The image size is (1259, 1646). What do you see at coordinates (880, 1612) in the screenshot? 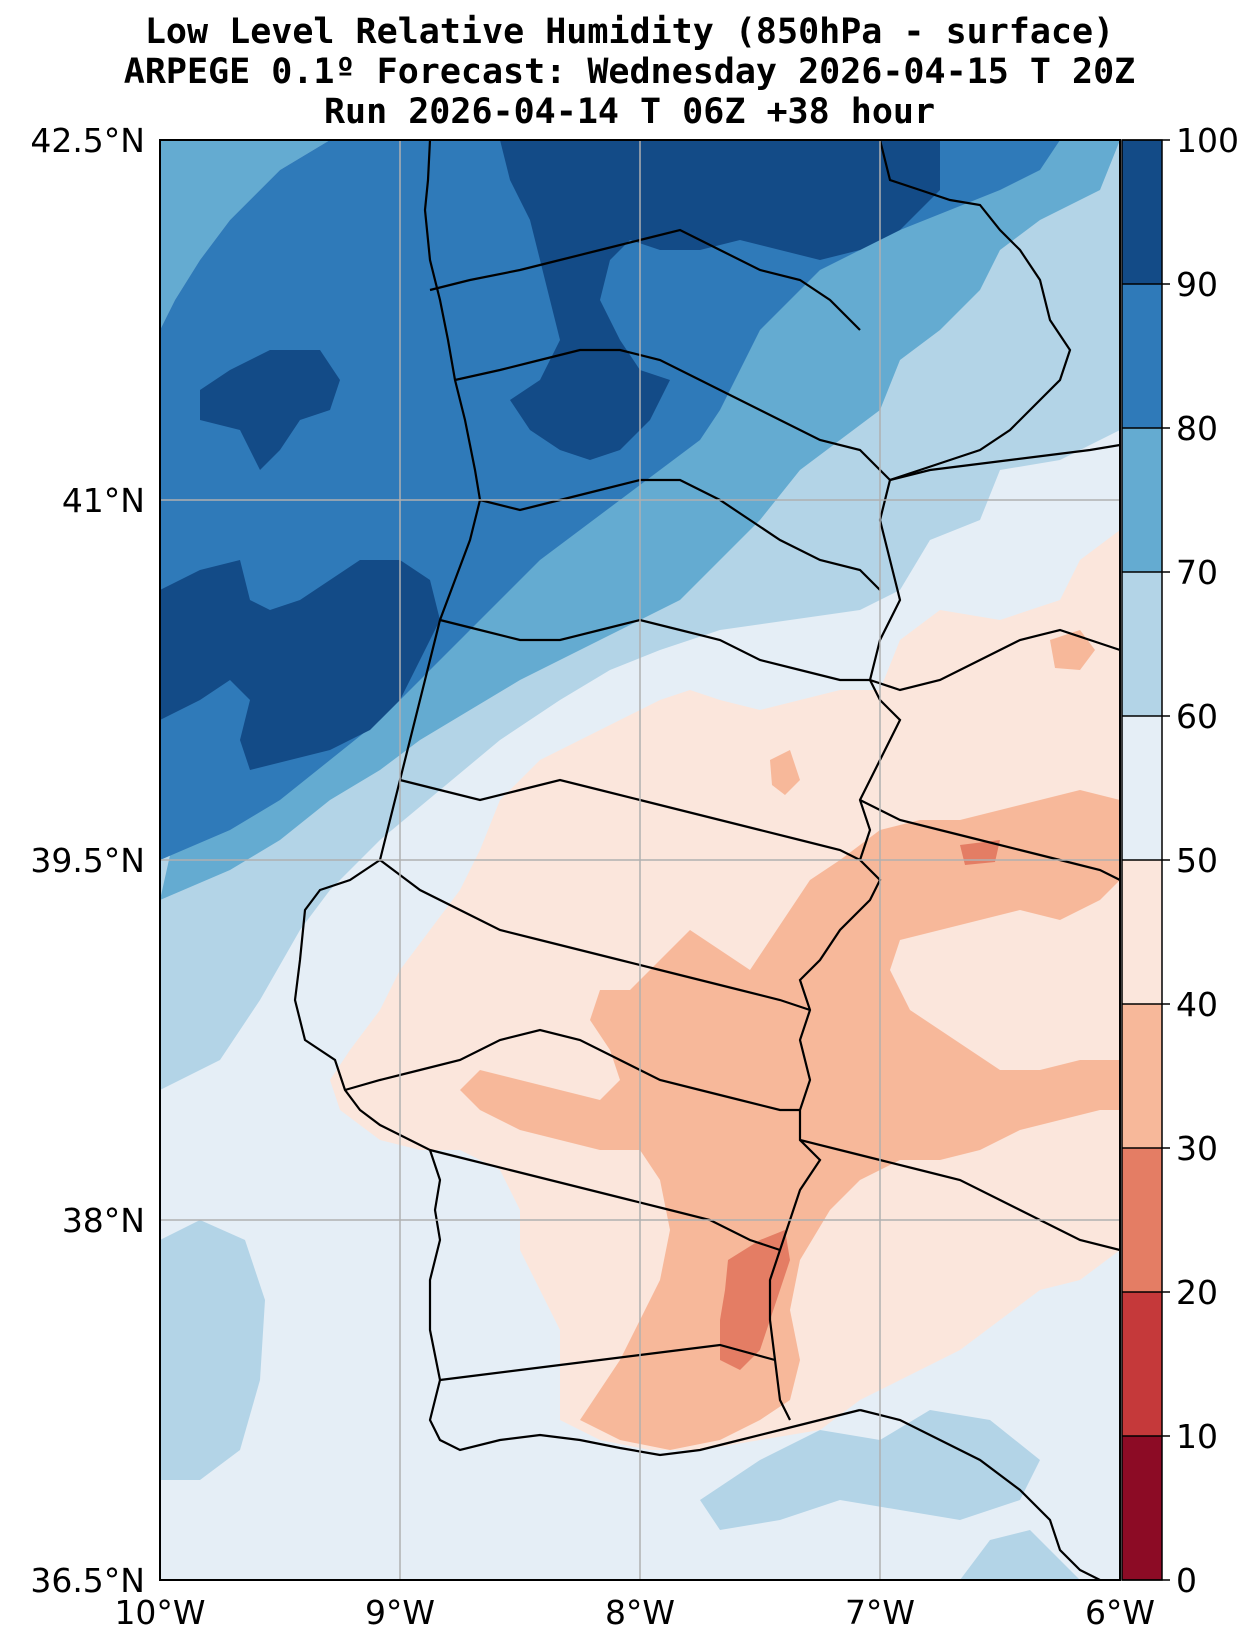
I see `lon-tick-7w: 7°W` at bounding box center [880, 1612].